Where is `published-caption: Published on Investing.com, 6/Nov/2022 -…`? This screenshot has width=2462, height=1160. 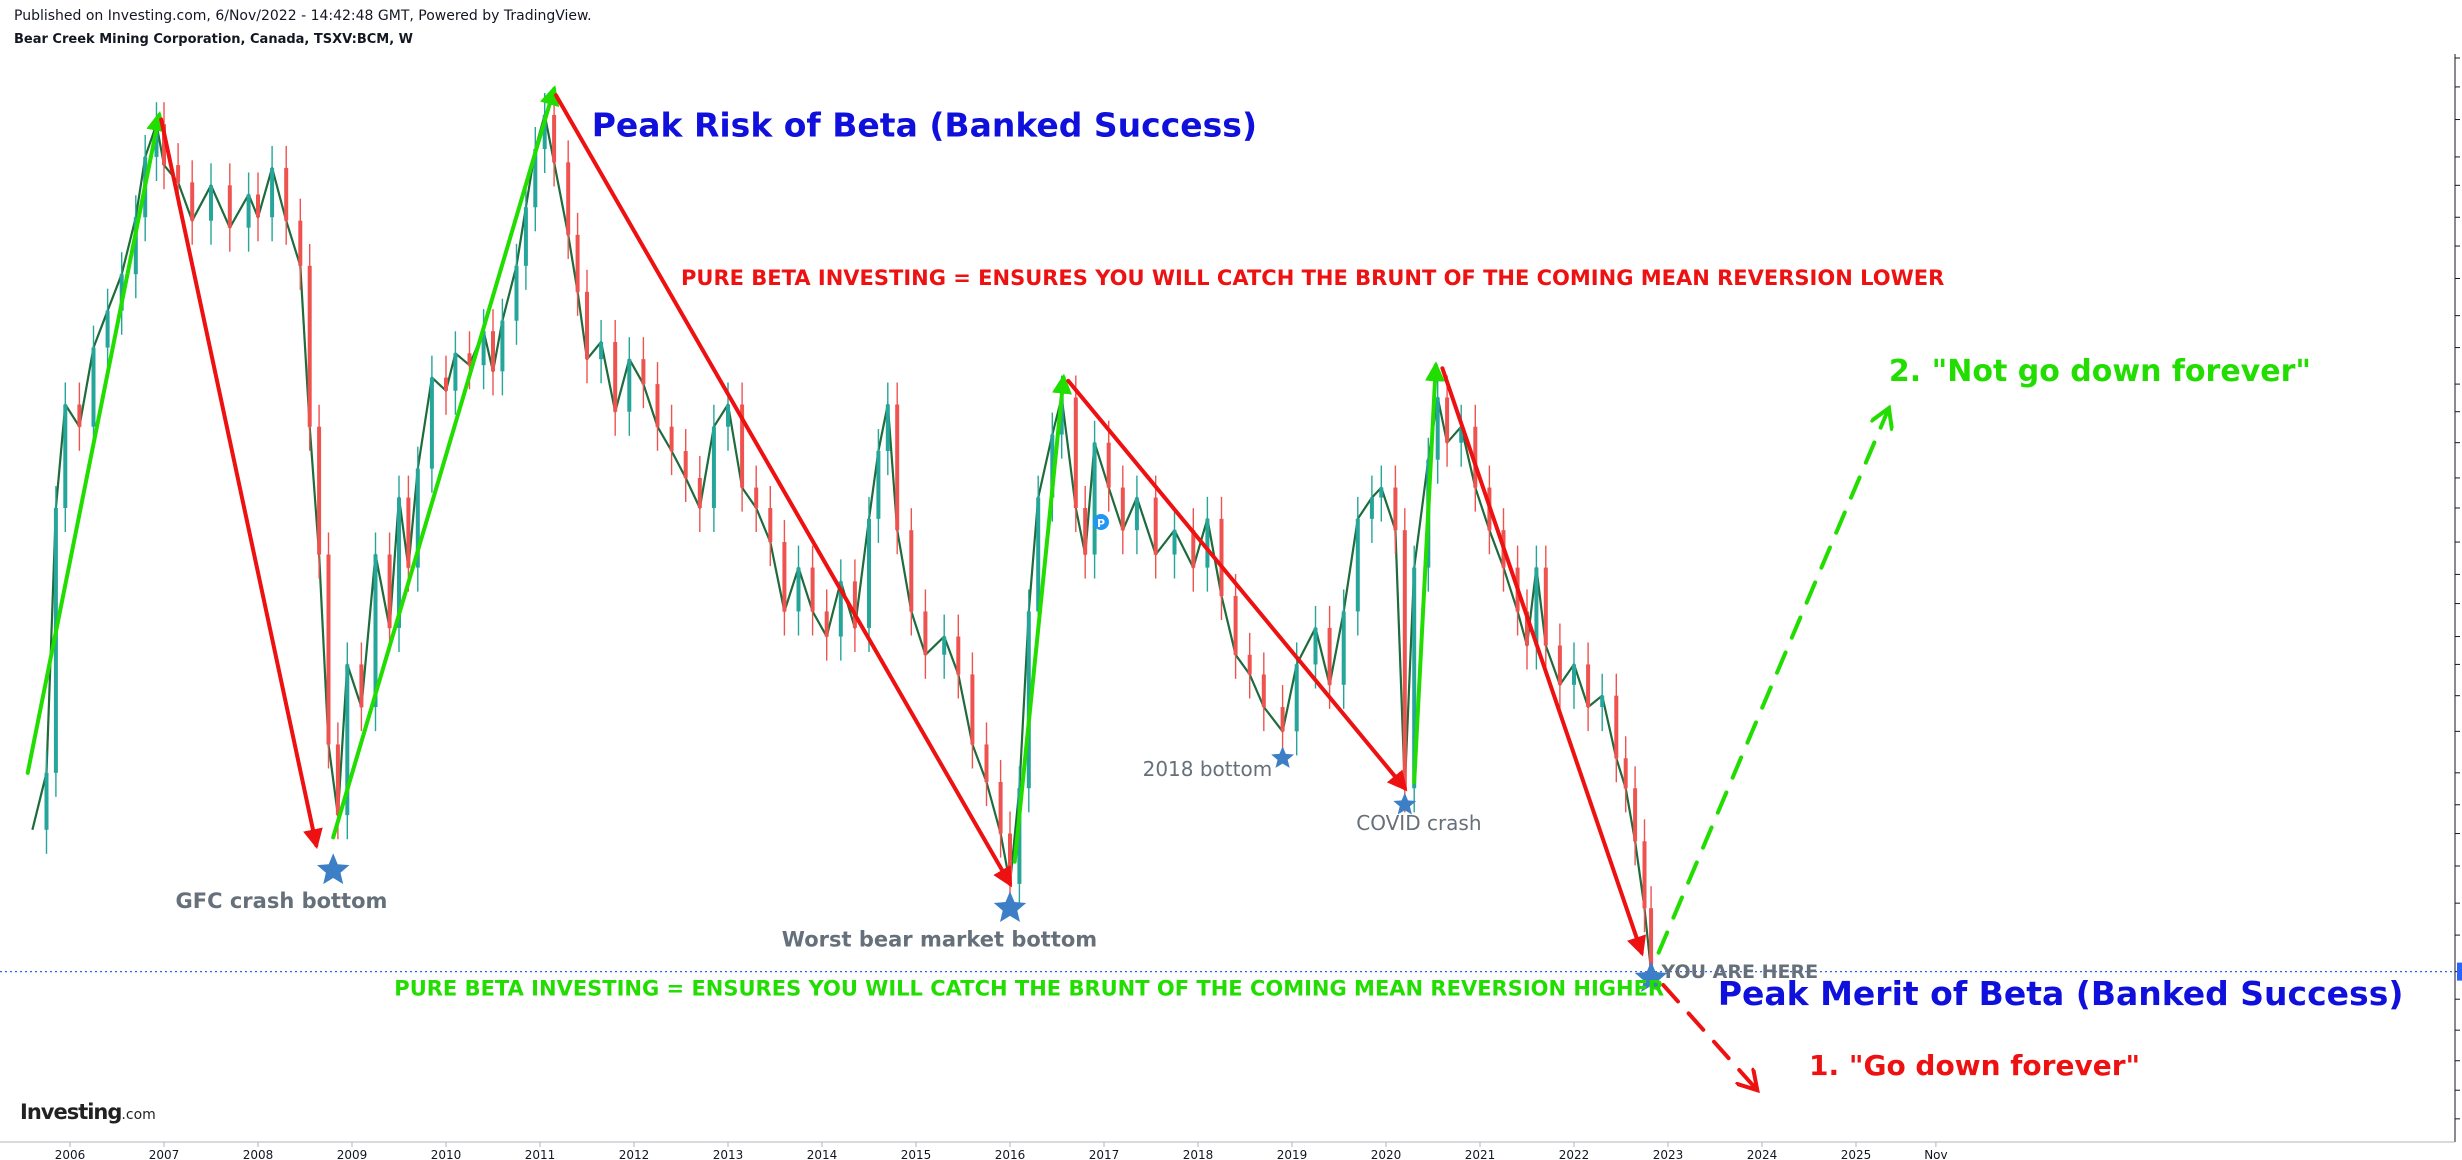
published-caption: Published on Investing.com, 6/Nov/2022 -… is located at coordinates (303, 16).